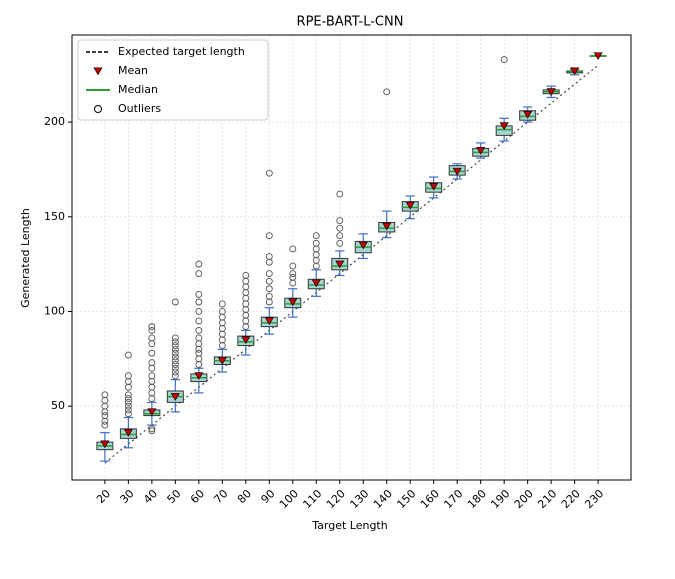  Describe the element at coordinates (359, 499) in the screenshot. I see `x-tick-label: 130` at that location.